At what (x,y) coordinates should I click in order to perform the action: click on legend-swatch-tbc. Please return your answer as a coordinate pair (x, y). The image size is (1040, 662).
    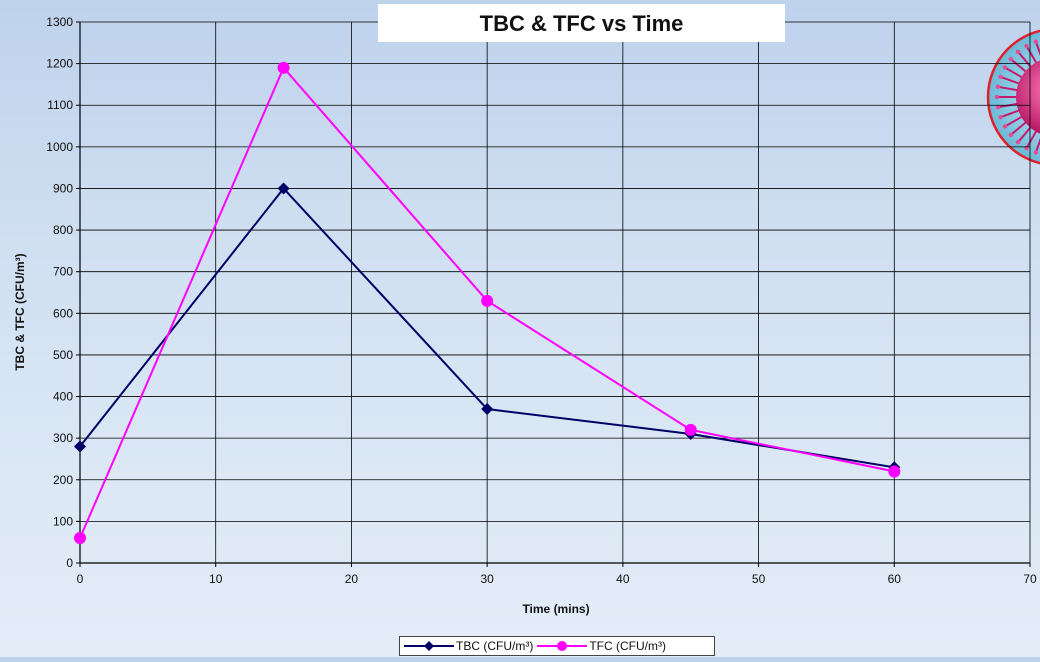
    Looking at the image, I should click on (429, 646).